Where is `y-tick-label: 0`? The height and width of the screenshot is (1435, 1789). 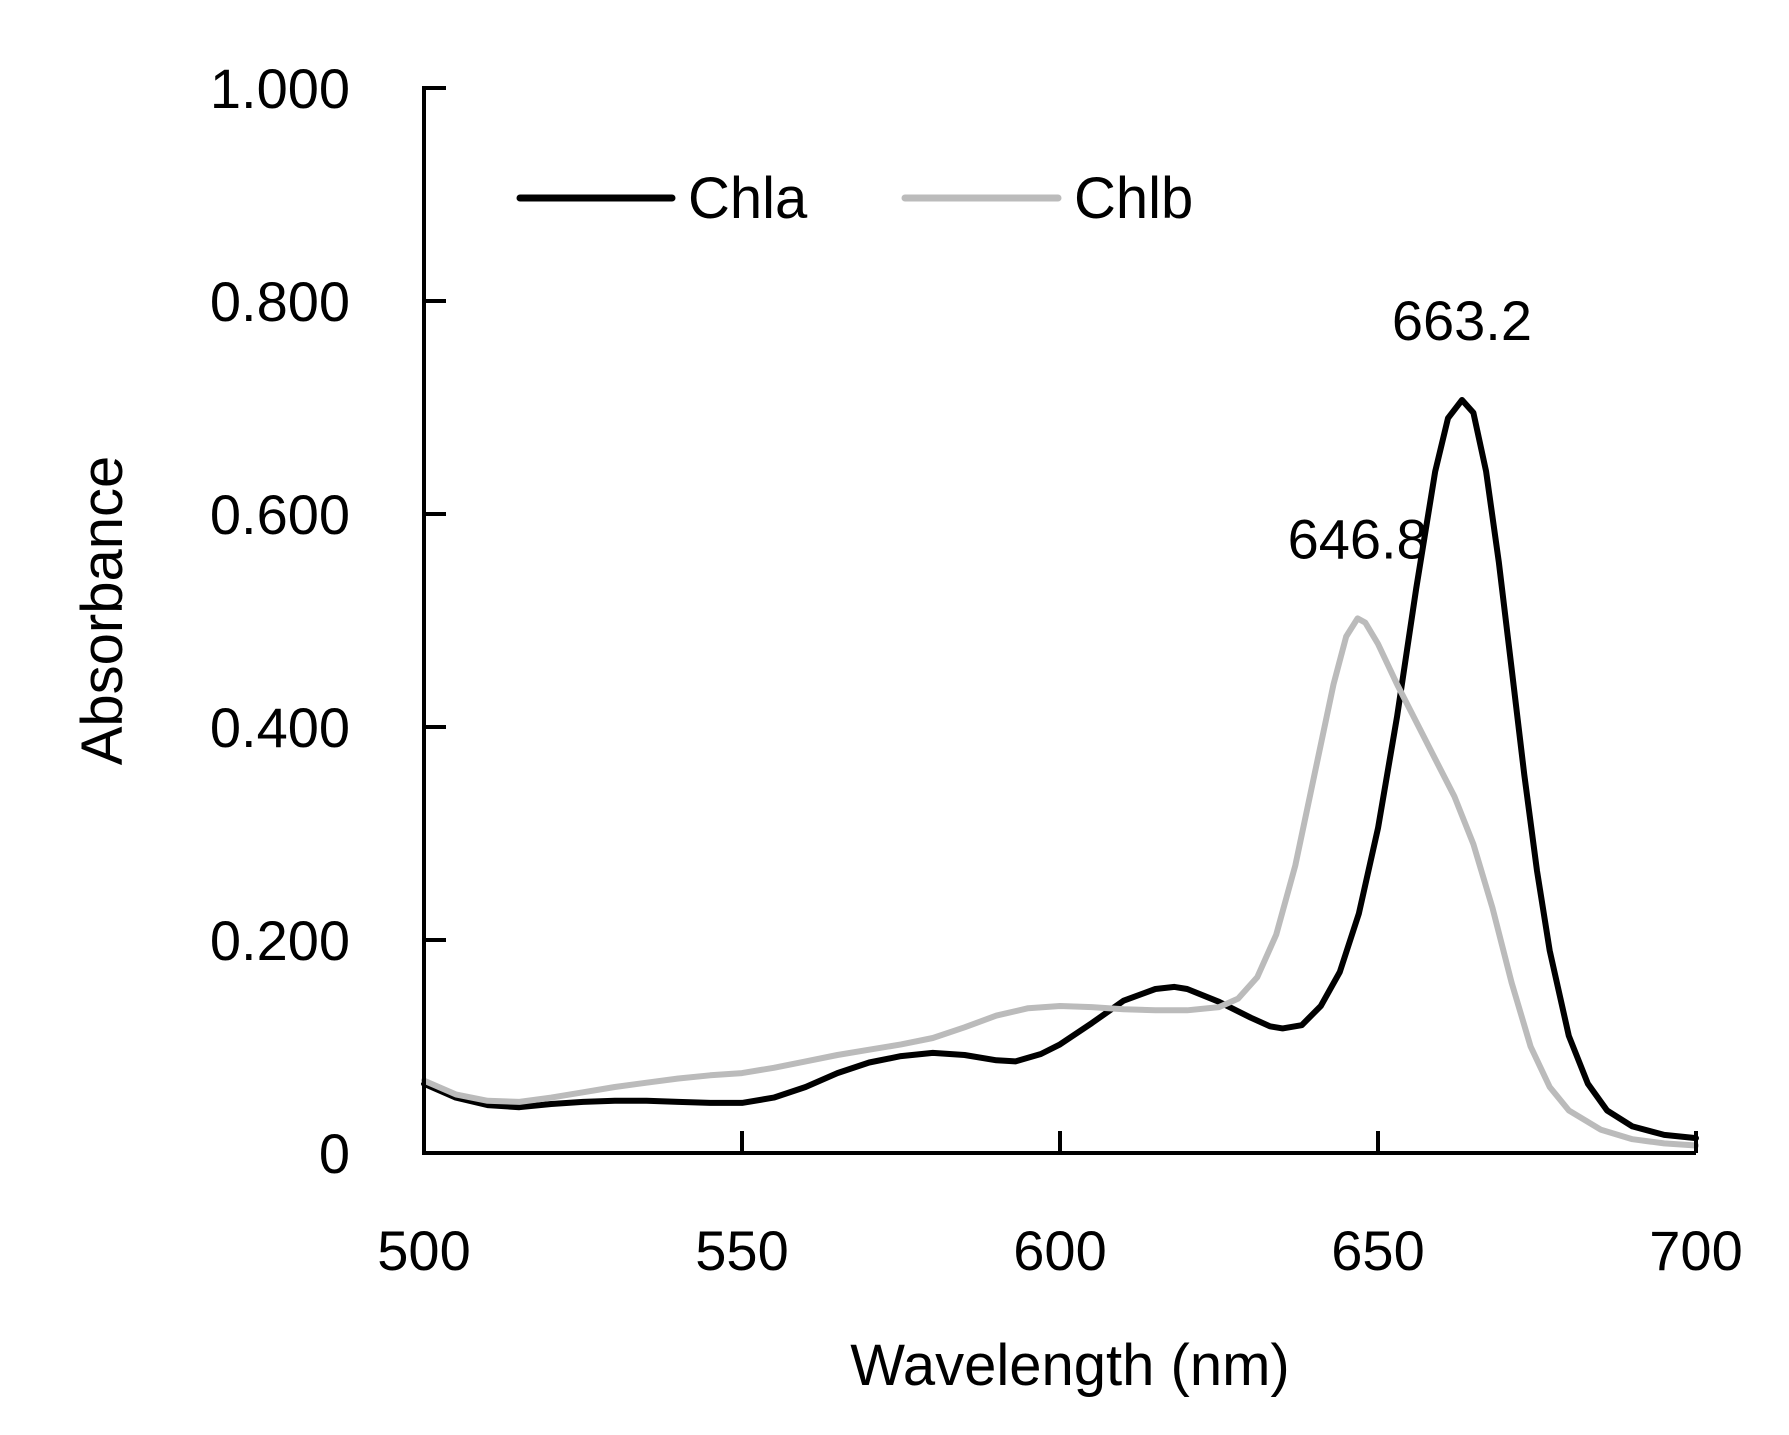 y-tick-label: 0 is located at coordinates (334, 1153).